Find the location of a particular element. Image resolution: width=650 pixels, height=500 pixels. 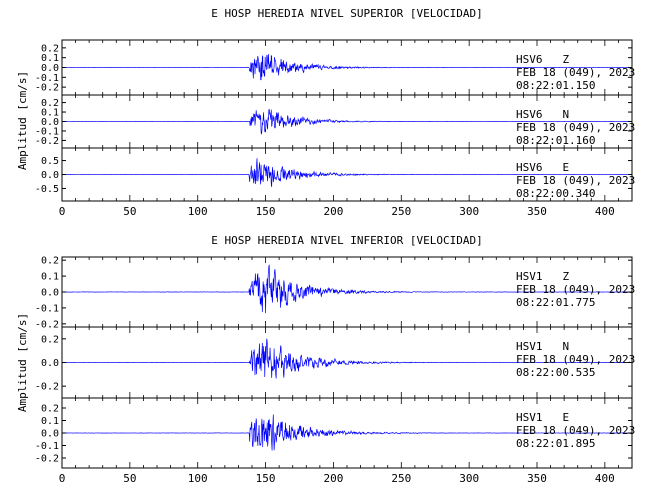

record-time: 08:22:00.340 is located at coordinates (555, 193).